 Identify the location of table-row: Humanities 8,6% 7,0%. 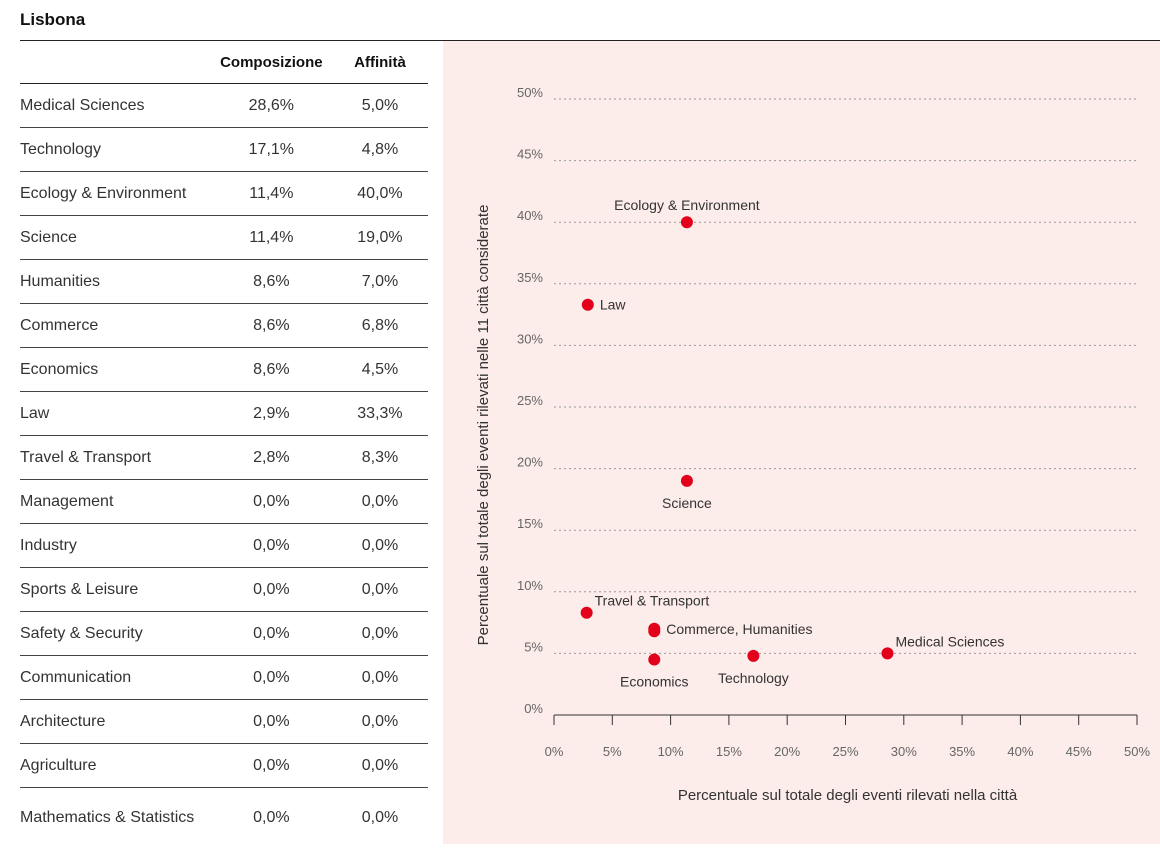
(224, 281).